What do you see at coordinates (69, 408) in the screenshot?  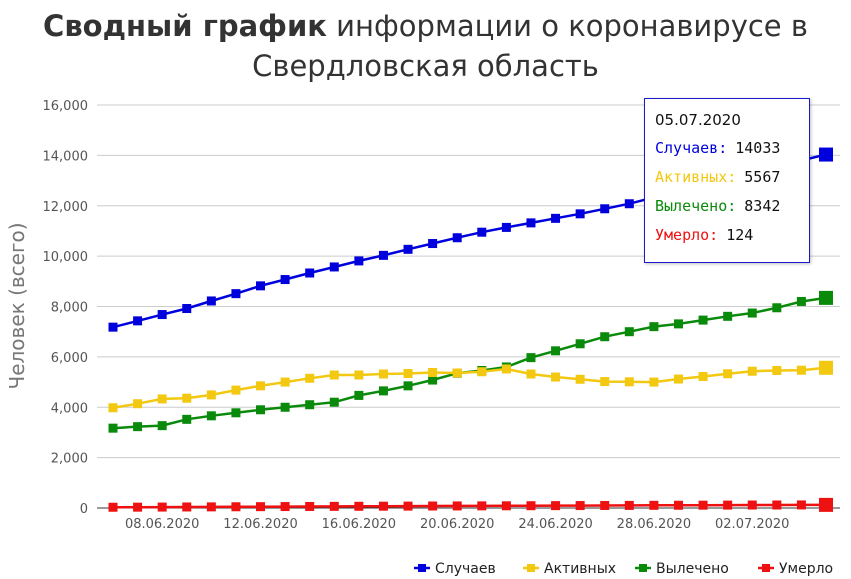 I see `y-tick-label: 4,000` at bounding box center [69, 408].